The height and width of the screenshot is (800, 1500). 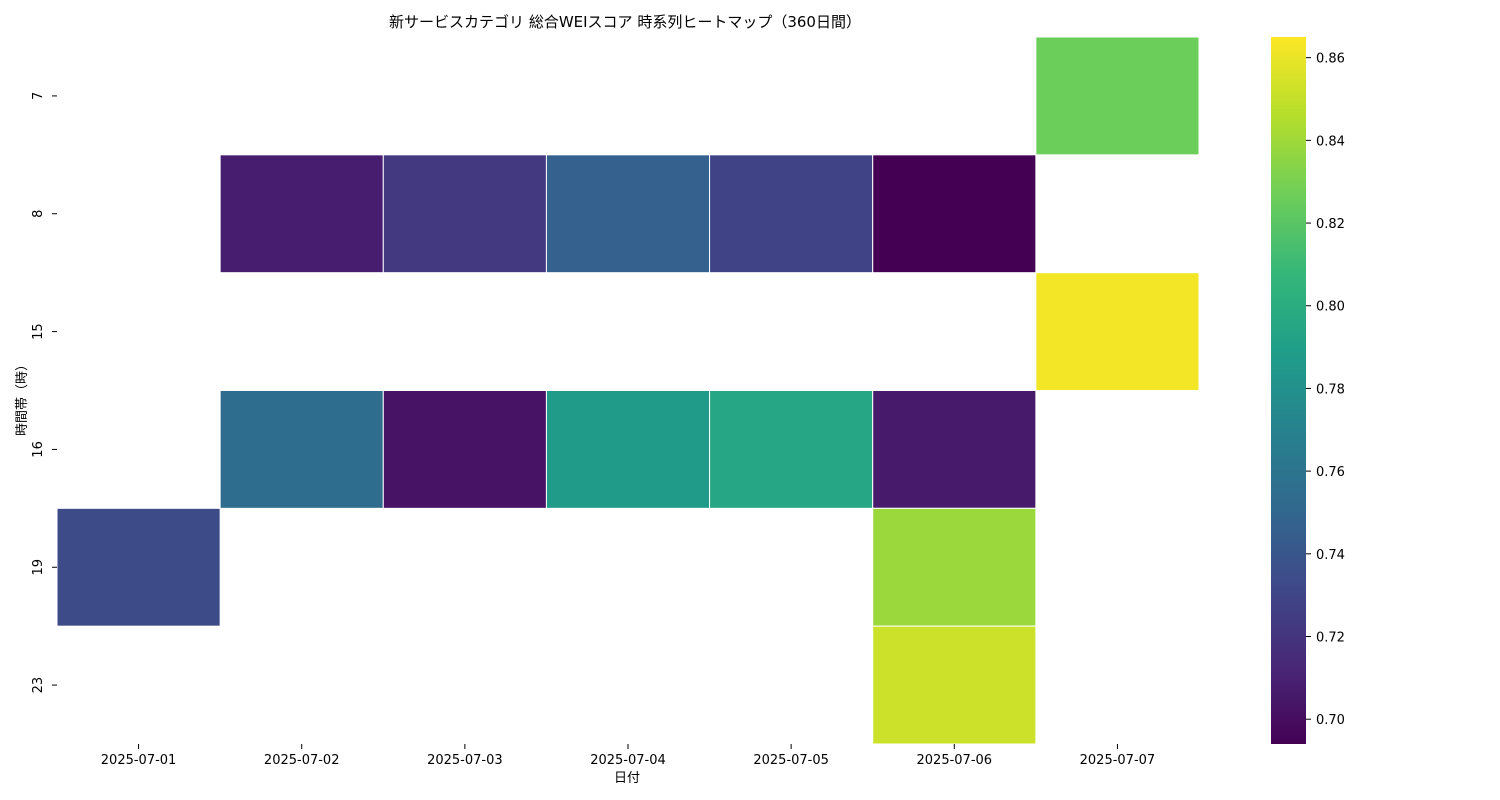 What do you see at coordinates (955, 760) in the screenshot?
I see `x-tick-label: 2025-07-06` at bounding box center [955, 760].